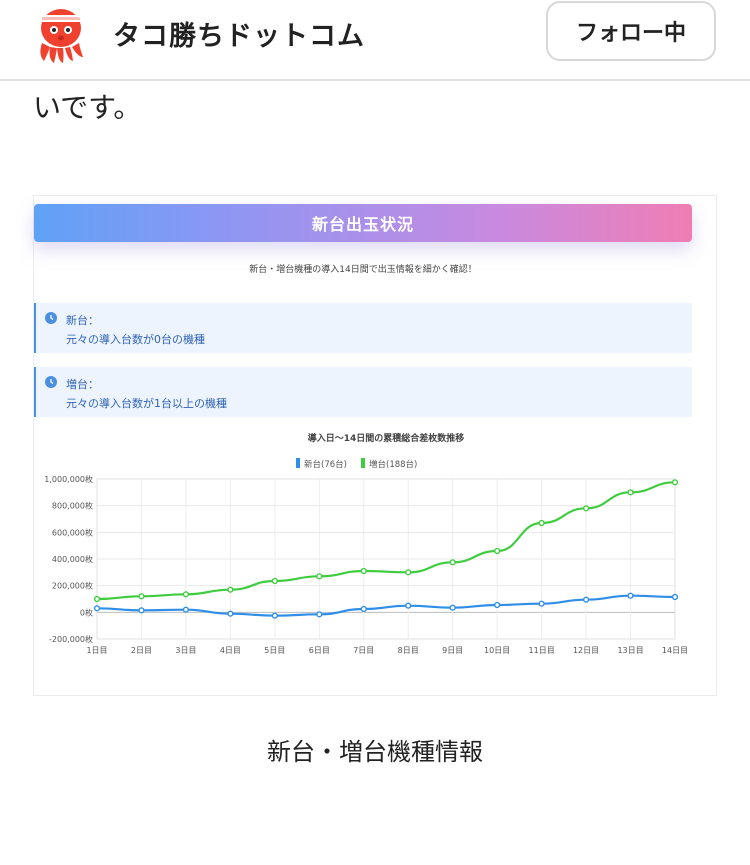 The width and height of the screenshot is (750, 865). I want to click on info-desc: 元々の導入台数が0台の機種, so click(135, 339).